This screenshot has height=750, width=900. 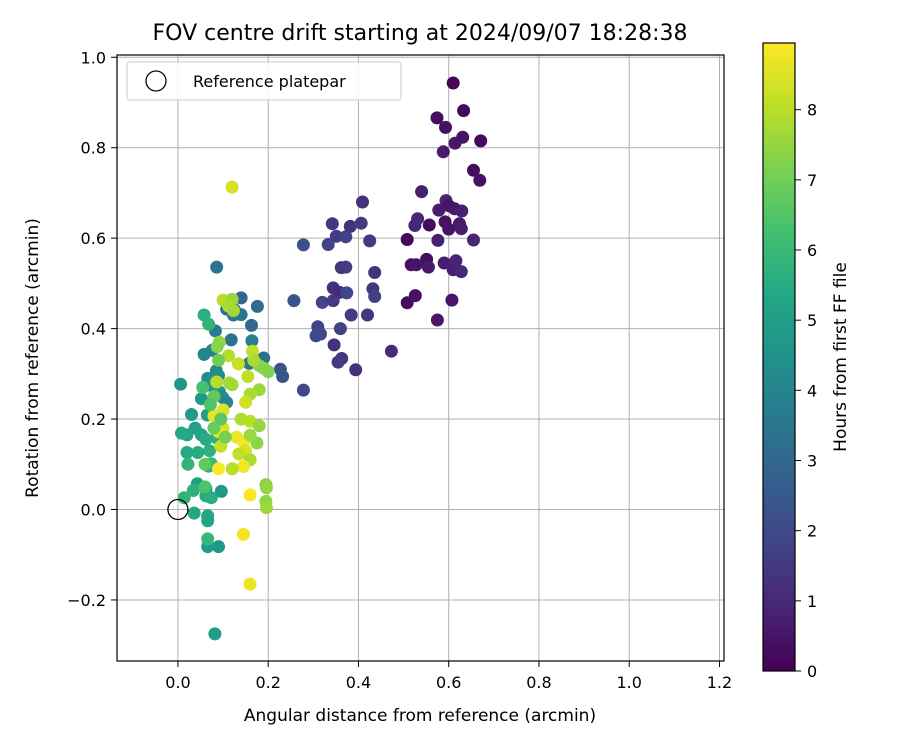 What do you see at coordinates (93, 148) in the screenshot?
I see `y-tick-label: 0.8` at bounding box center [93, 148].